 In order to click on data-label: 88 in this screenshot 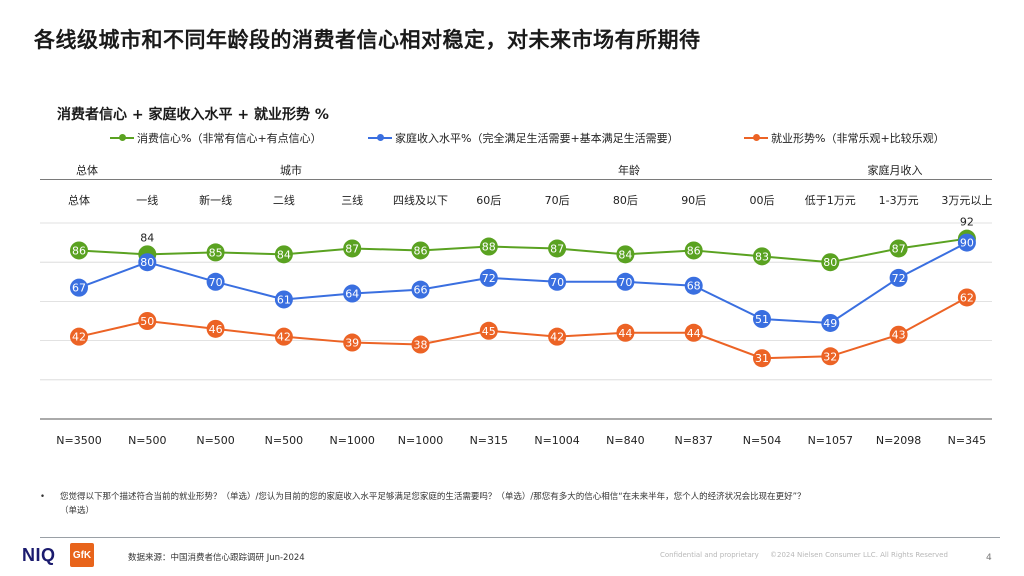, I will do `click(489, 247)`.